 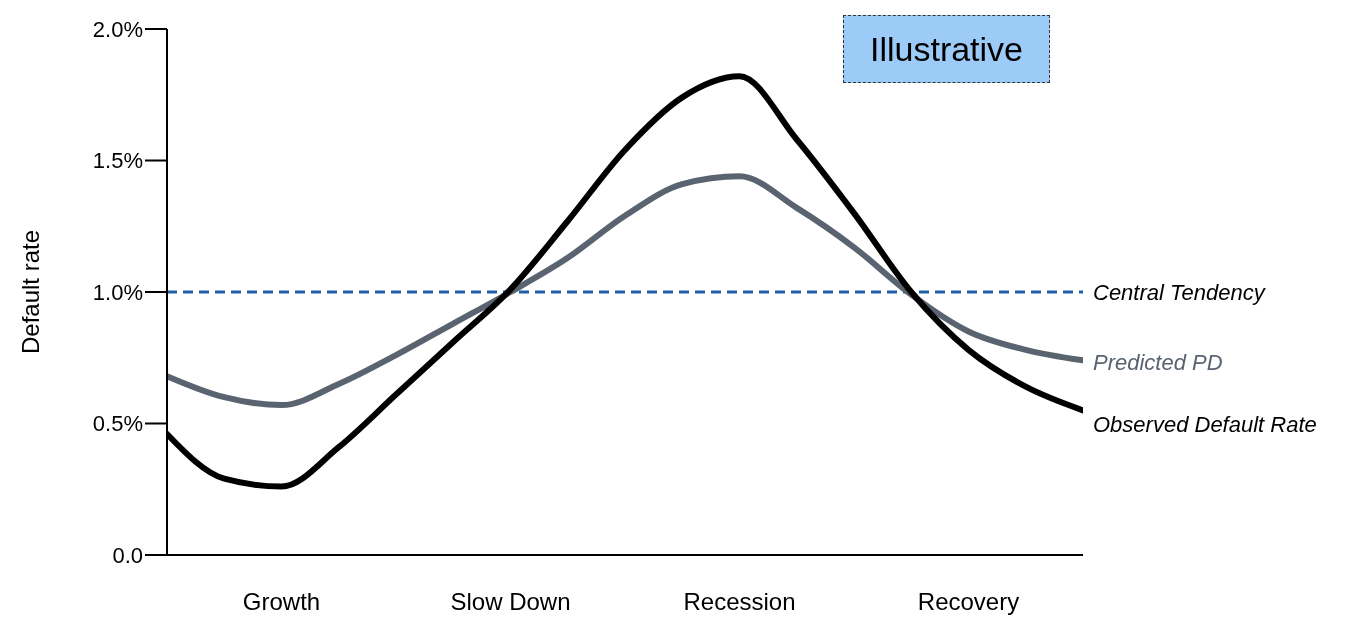 What do you see at coordinates (30, 292) in the screenshot?
I see `y-axis-title: Default rate` at bounding box center [30, 292].